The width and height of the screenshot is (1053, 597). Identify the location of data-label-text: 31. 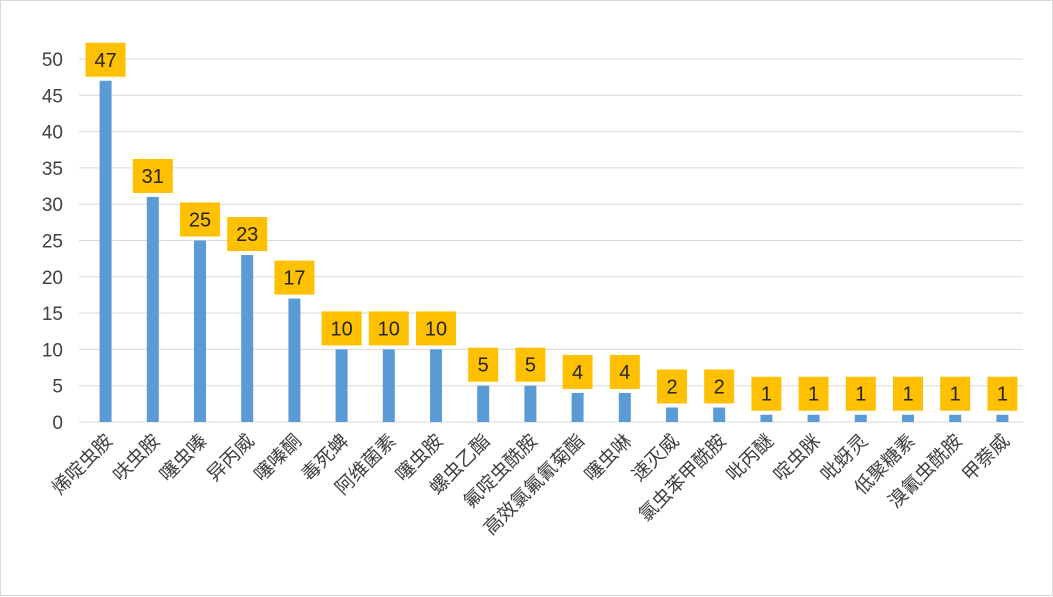
(153, 177).